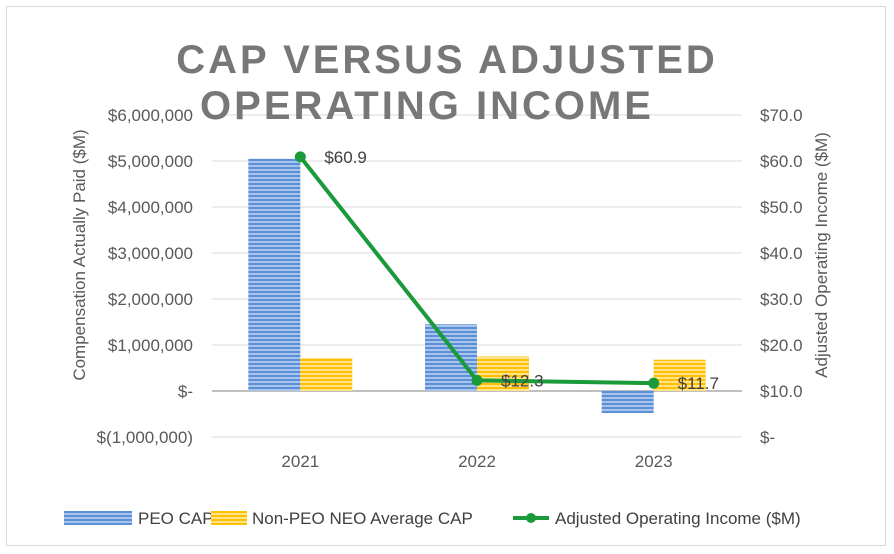  I want to click on legend-label-peo-cap: PEO CAP, so click(176, 518).